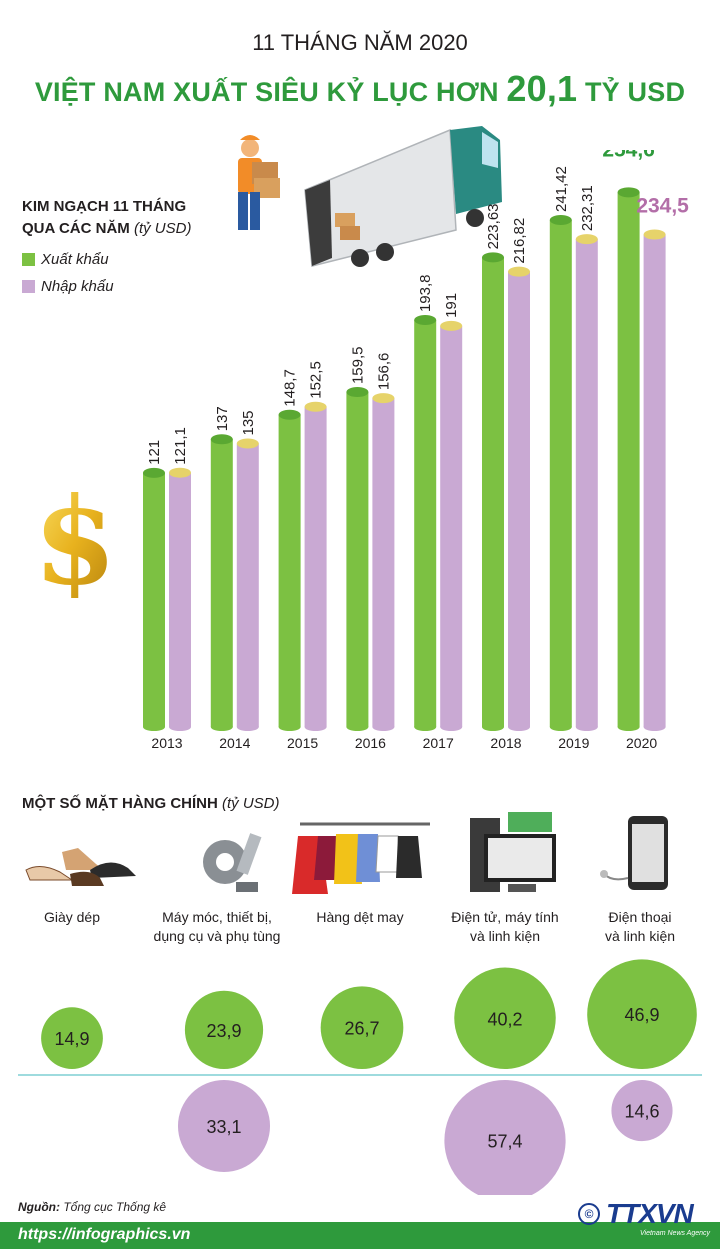 The width and height of the screenshot is (720, 1249). What do you see at coordinates (266, 92) in the screenshot?
I see `headline-prefix: VIỆT NAM XUẤT SIÊU KỶ LỤC HƠN` at bounding box center [266, 92].